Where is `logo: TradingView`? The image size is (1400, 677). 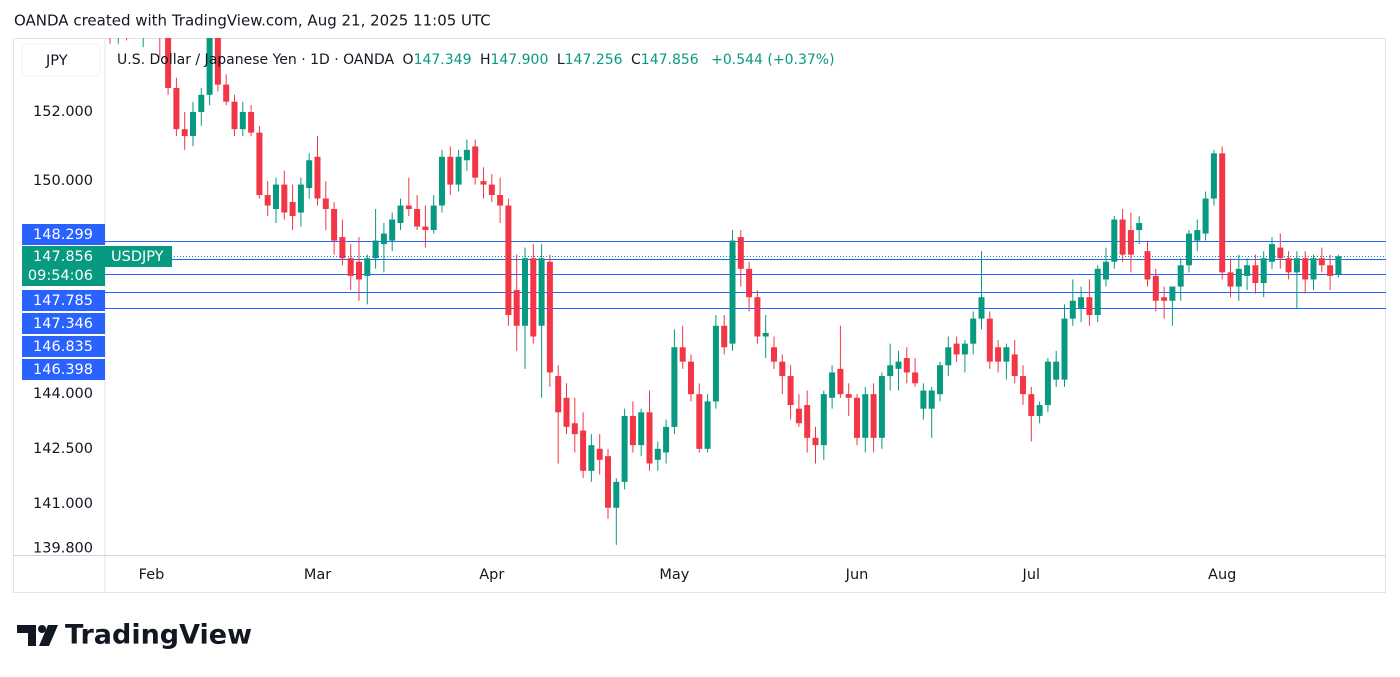
logo: TradingView is located at coordinates (134, 635).